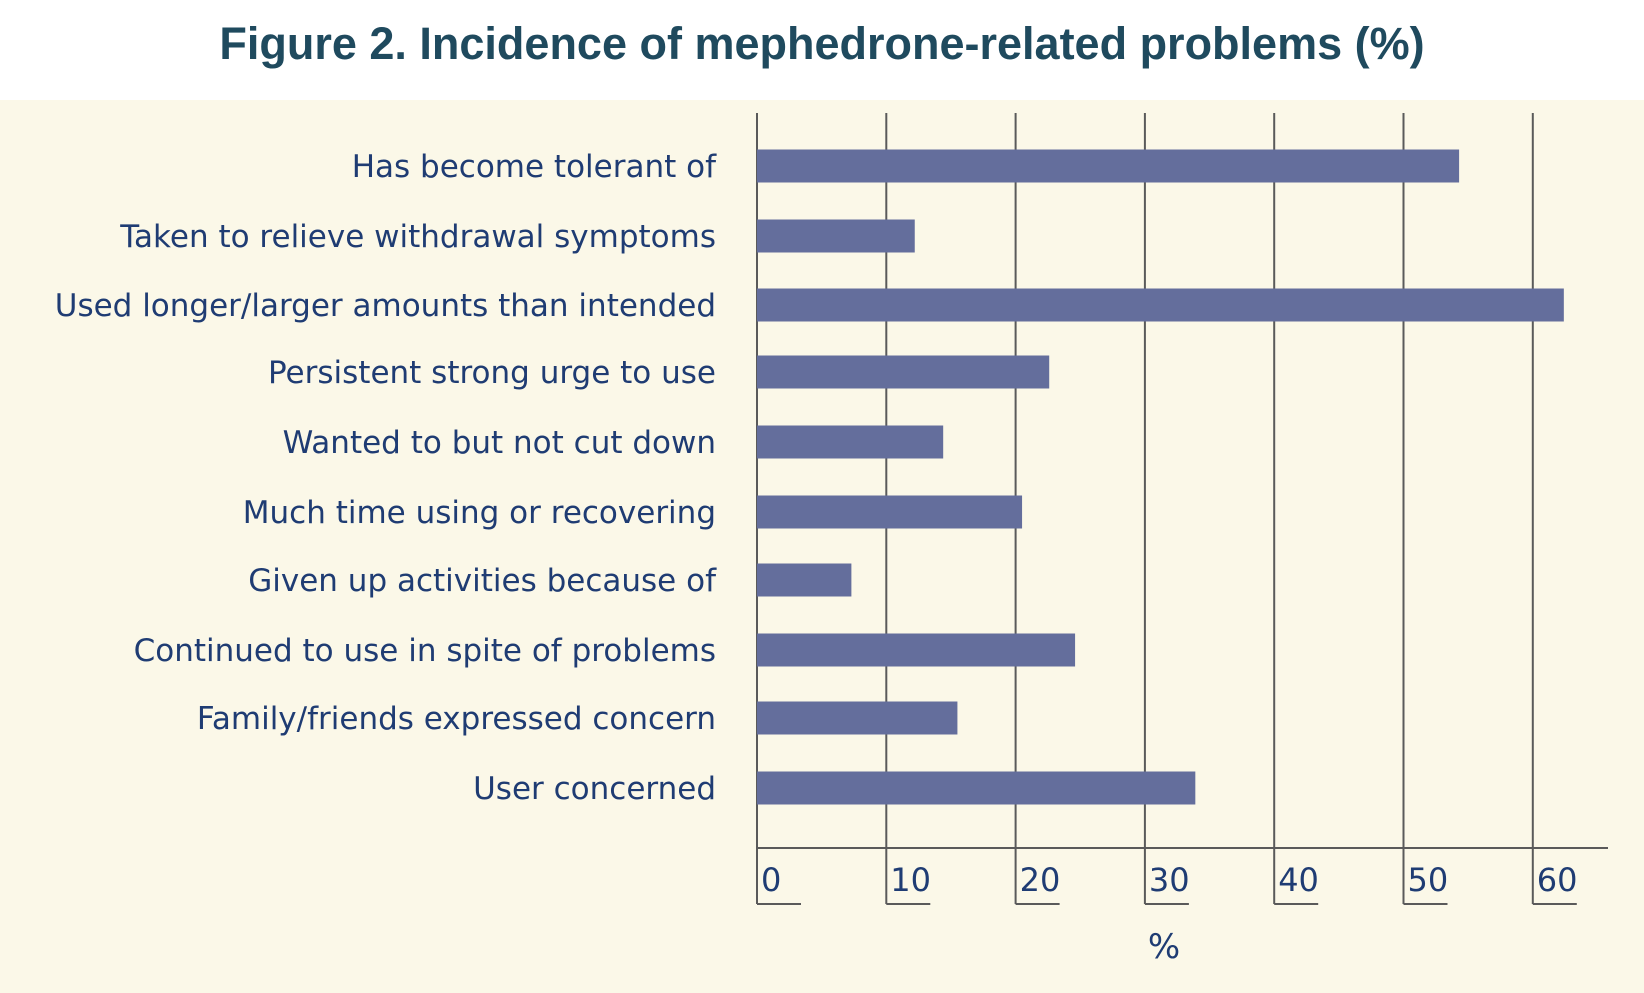 This screenshot has width=1644, height=993. What do you see at coordinates (910, 880) in the screenshot?
I see `x-tick-label-10: 10` at bounding box center [910, 880].